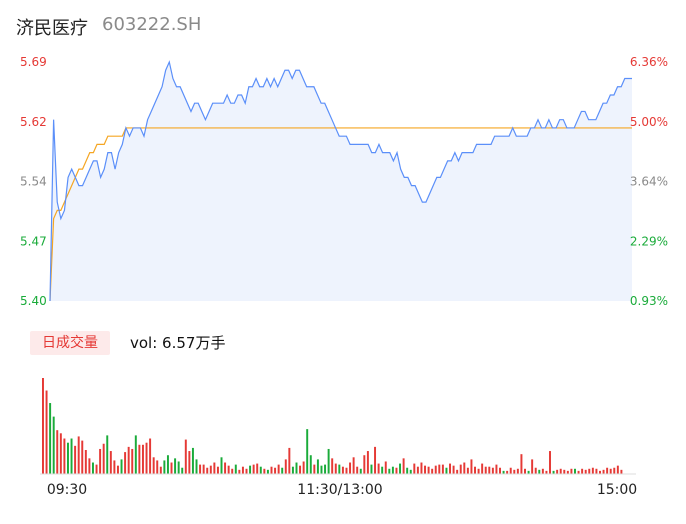 This screenshot has height=524, width=686. Describe the element at coordinates (33, 241) in the screenshot. I see `y-left-tick-label: 5.47` at that location.